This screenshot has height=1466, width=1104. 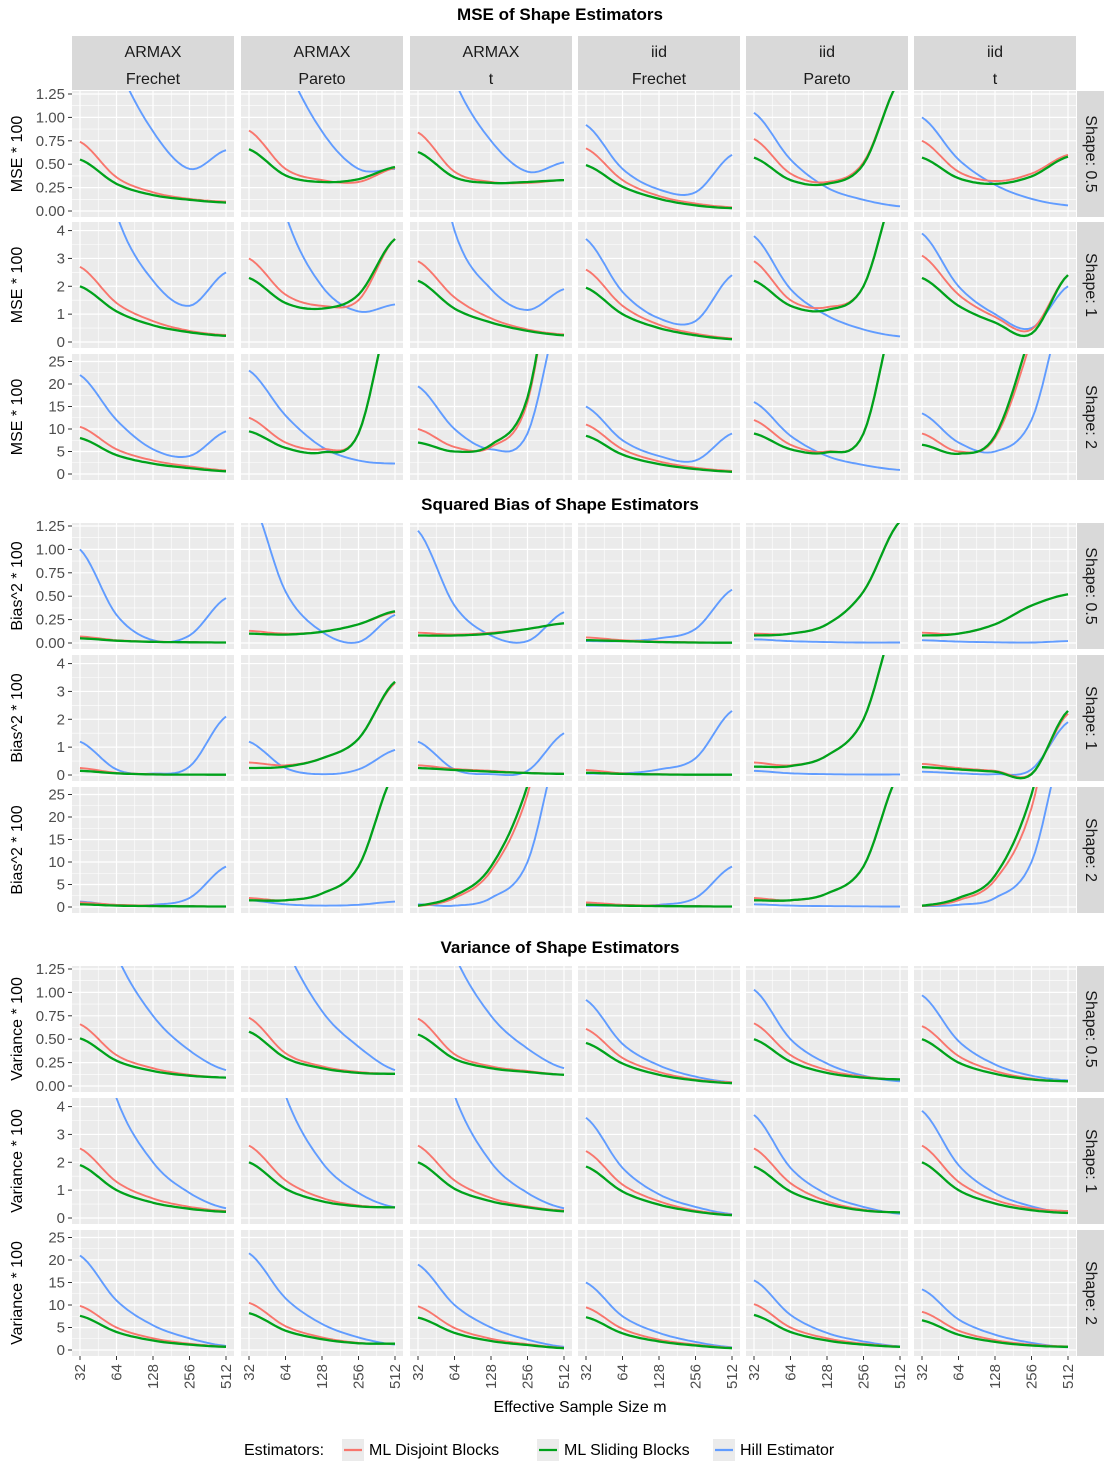 What do you see at coordinates (56, 1283) in the screenshot?
I see `y-tick-label: 15` at bounding box center [56, 1283].